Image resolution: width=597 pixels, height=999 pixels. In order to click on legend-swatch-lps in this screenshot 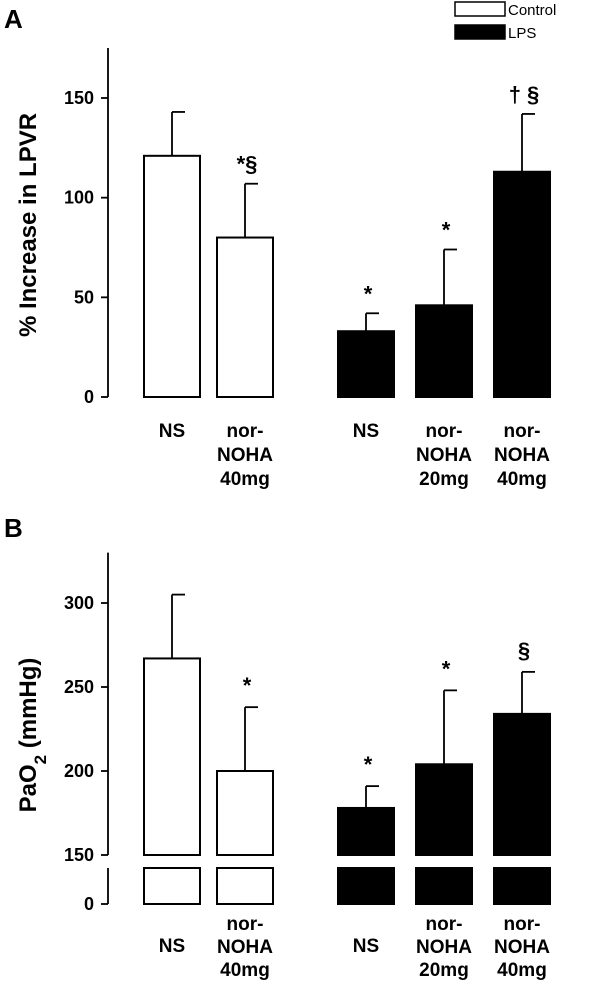, I will do `click(480, 32)`.